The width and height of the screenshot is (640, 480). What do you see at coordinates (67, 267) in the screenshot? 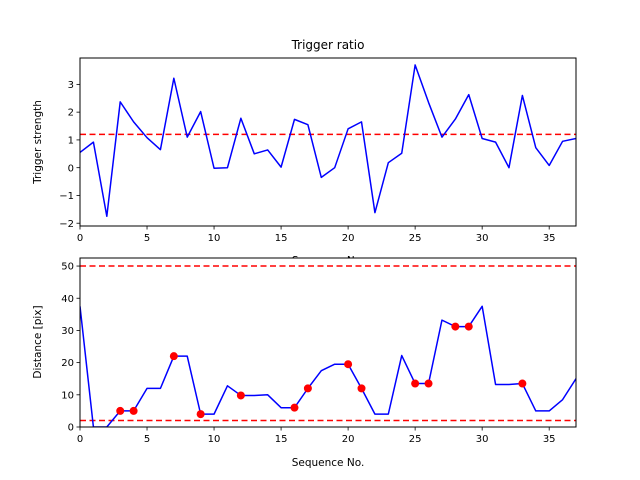
I see `y-tick-label: 50` at bounding box center [67, 267].